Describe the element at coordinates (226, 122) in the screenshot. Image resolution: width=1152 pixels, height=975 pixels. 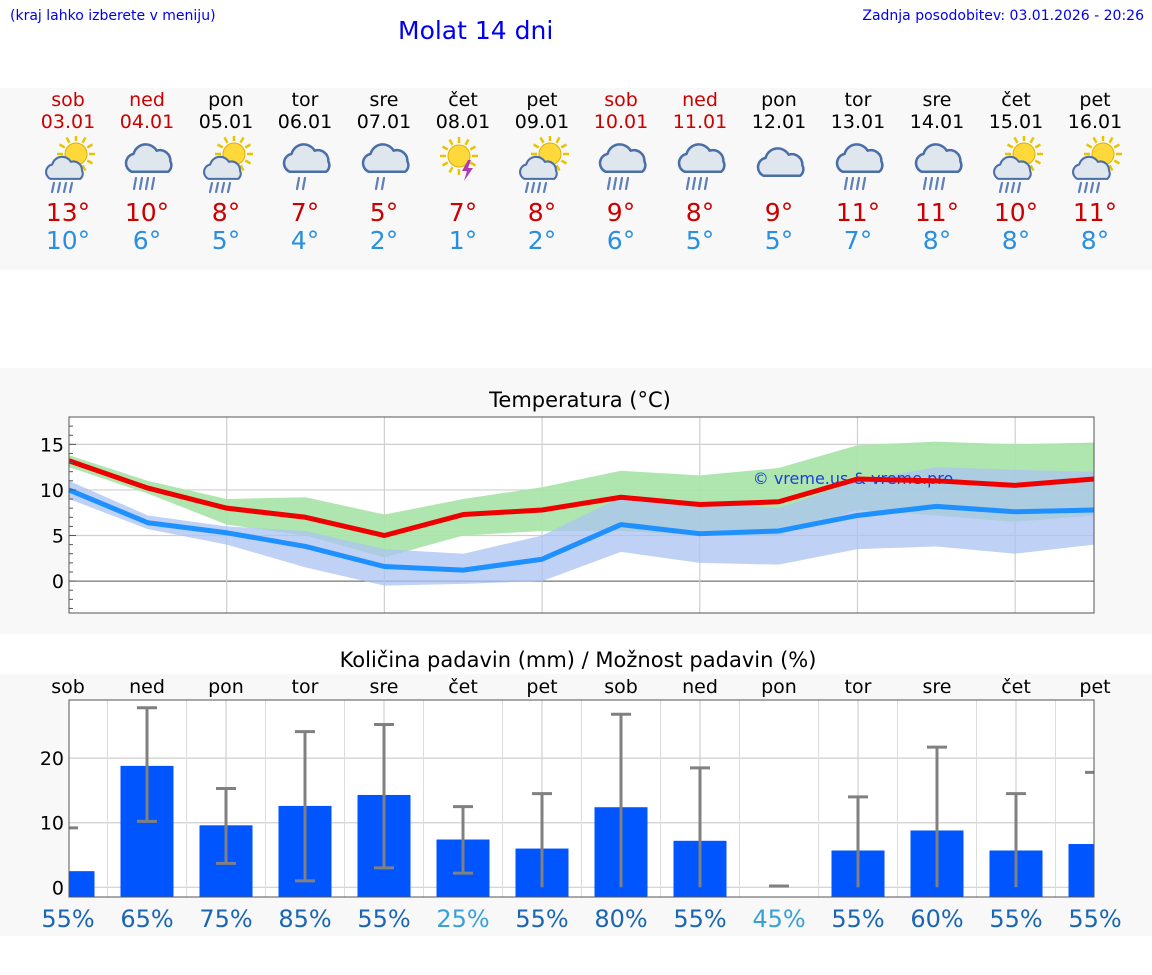
I see `day-date: 05.01` at that location.